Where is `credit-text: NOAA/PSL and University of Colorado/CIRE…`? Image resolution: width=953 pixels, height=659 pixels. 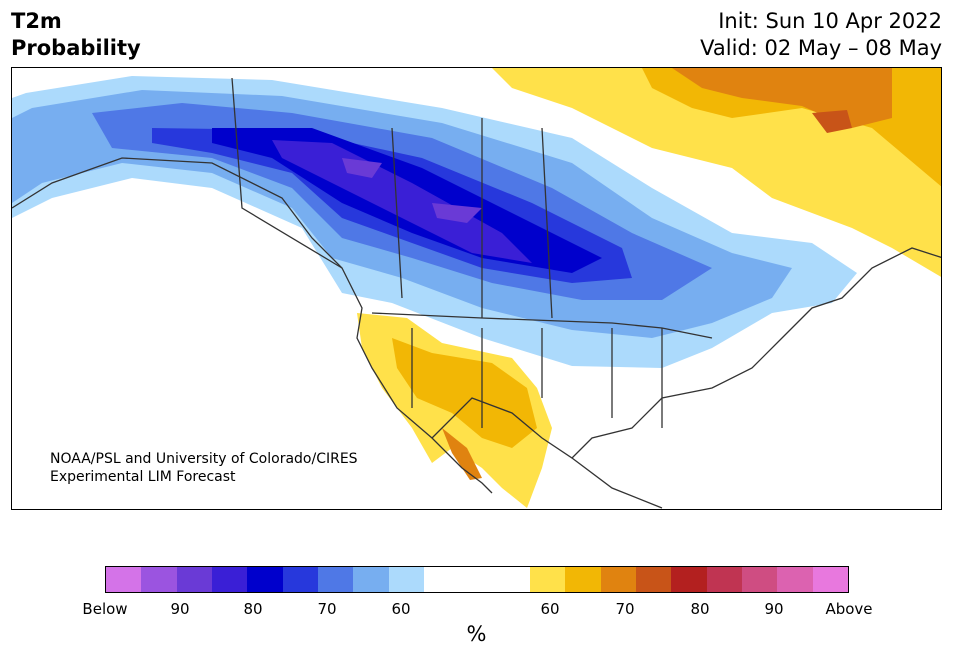 credit-text: NOAA/PSL and University of Colorado/CIRE… is located at coordinates (204, 468).